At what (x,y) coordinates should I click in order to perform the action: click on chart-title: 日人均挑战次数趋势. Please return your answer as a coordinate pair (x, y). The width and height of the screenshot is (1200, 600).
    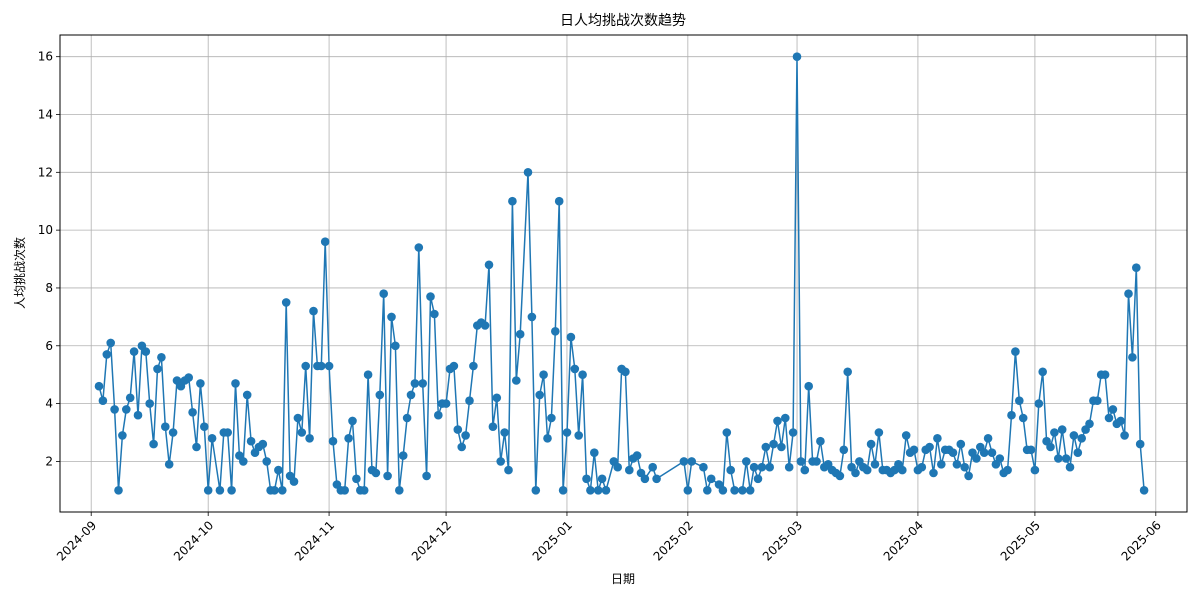
    Looking at the image, I should click on (623, 21).